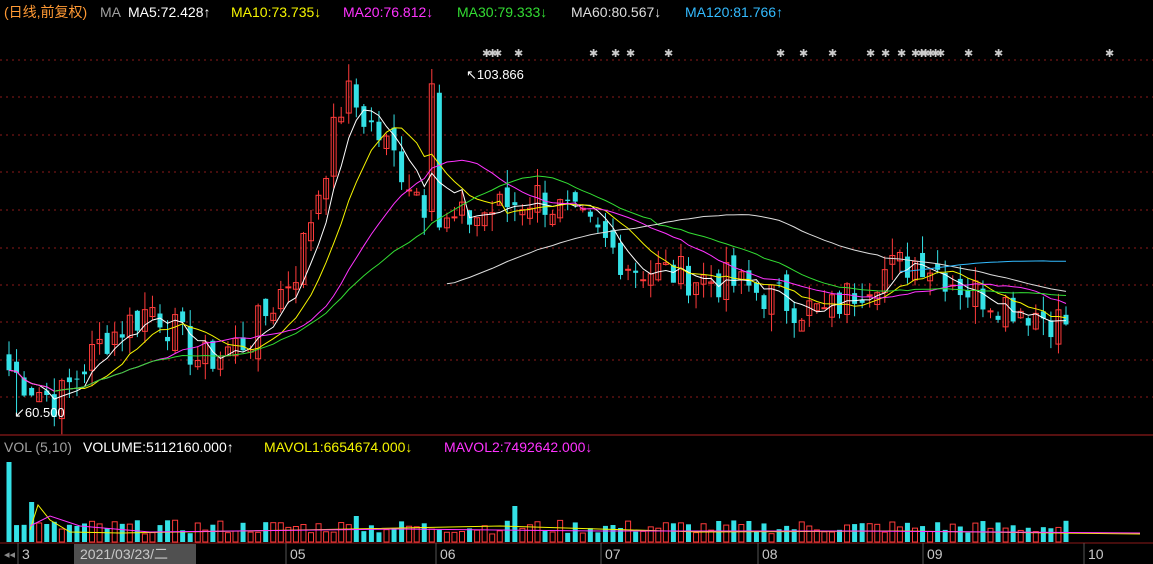 This screenshot has width=1153, height=564. Describe the element at coordinates (10, 555) in the screenshot. I see `scroll-left-icon: ◂◂` at that location.